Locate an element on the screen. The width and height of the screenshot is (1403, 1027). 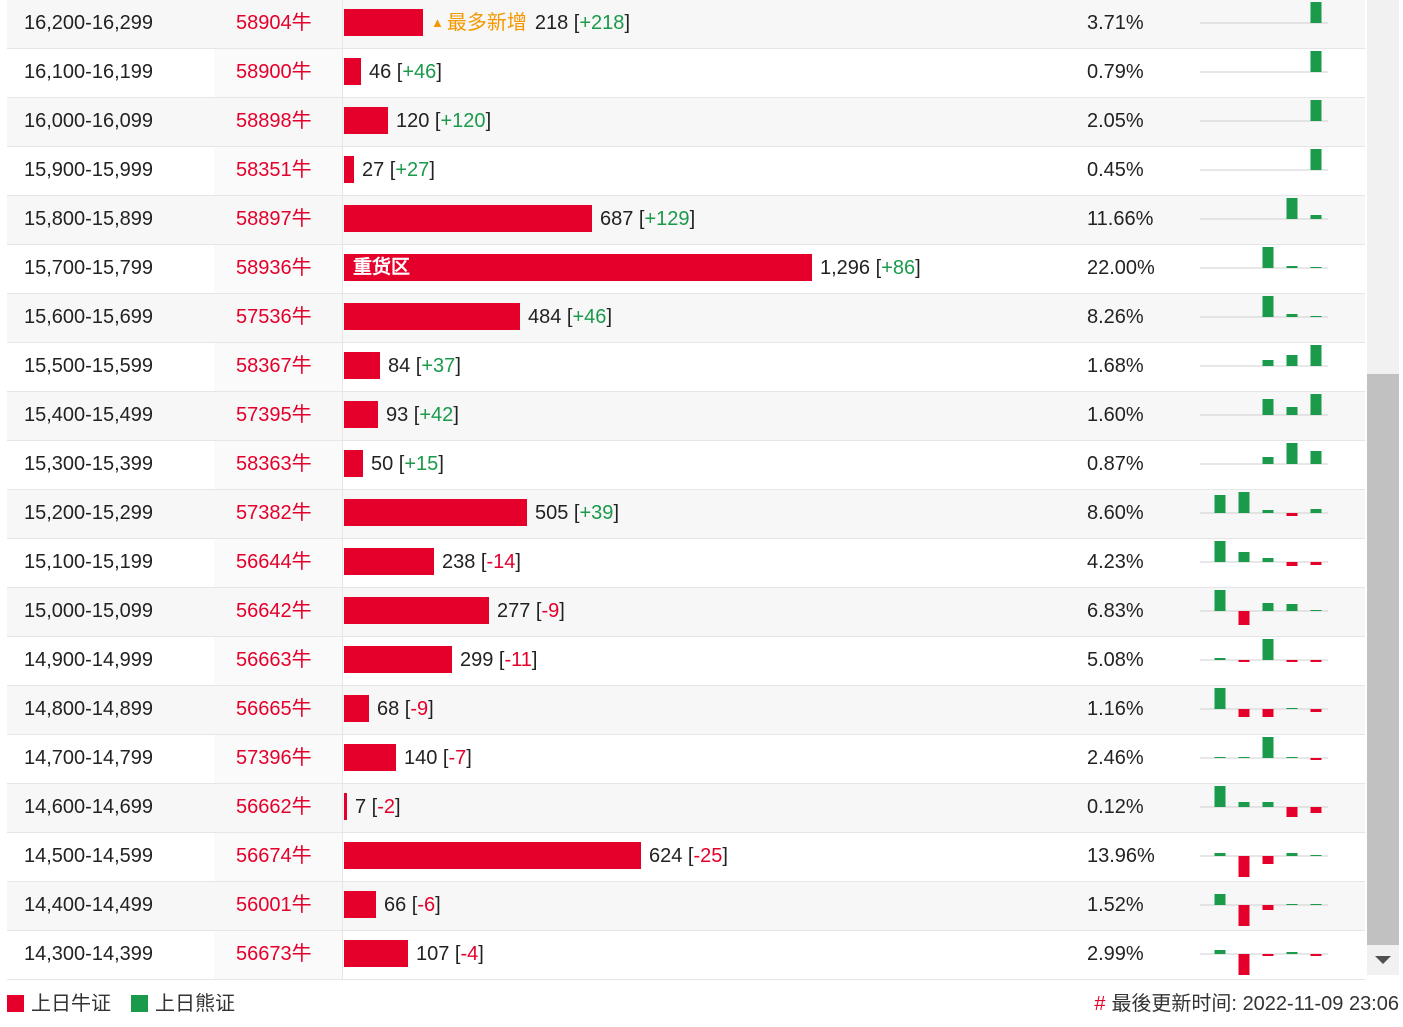
scrollbar-thumb is located at coordinates (1383, 659).